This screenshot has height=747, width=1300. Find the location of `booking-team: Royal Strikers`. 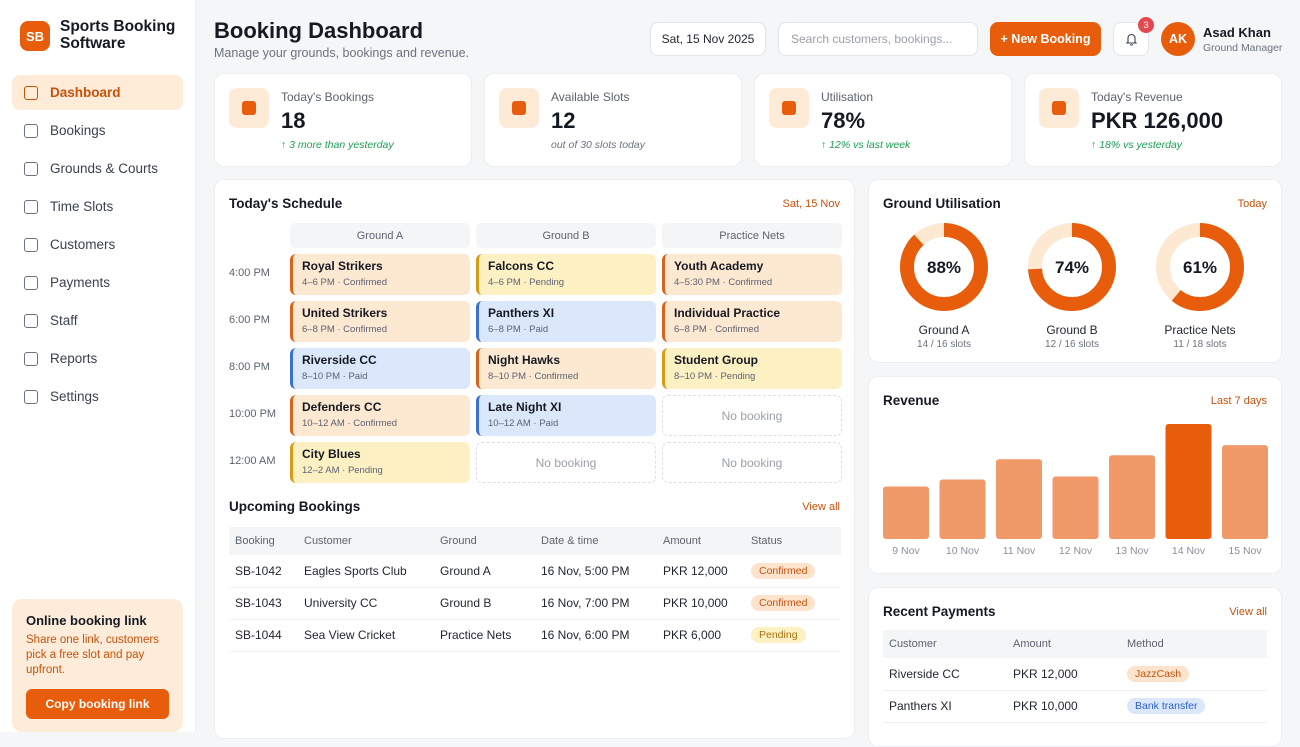

booking-team: Royal Strikers is located at coordinates (342, 266).